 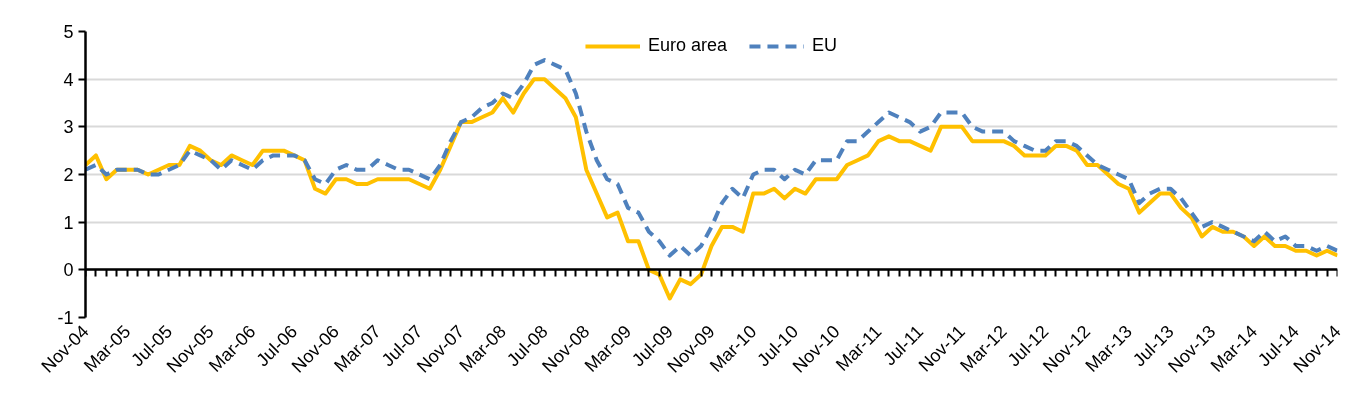 What do you see at coordinates (68, 32) in the screenshot?
I see `y-tick-label: 5` at bounding box center [68, 32].